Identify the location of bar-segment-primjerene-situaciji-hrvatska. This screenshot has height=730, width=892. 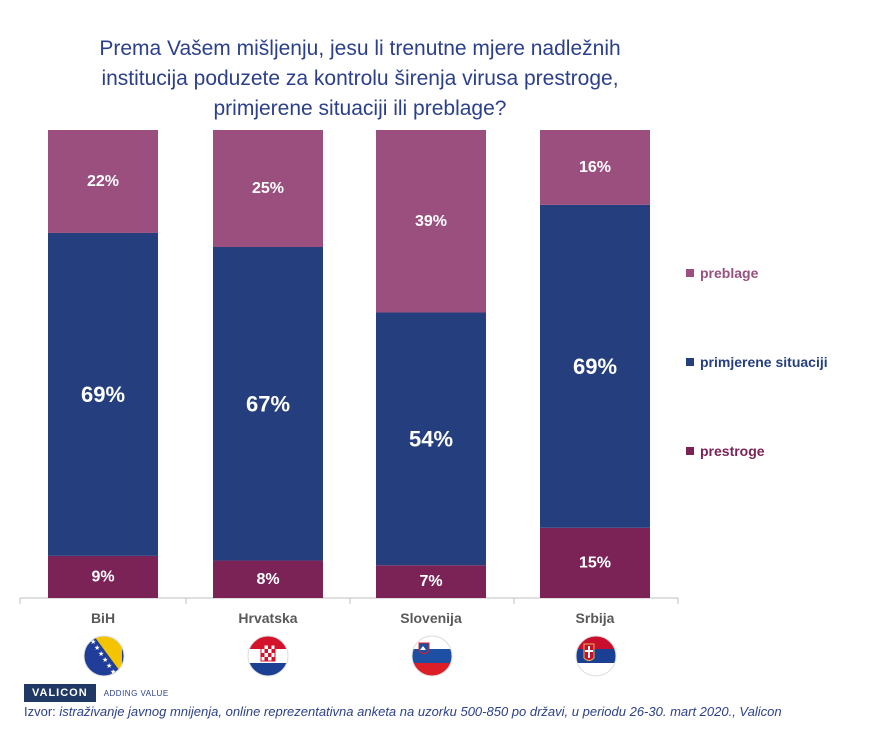
(268, 404).